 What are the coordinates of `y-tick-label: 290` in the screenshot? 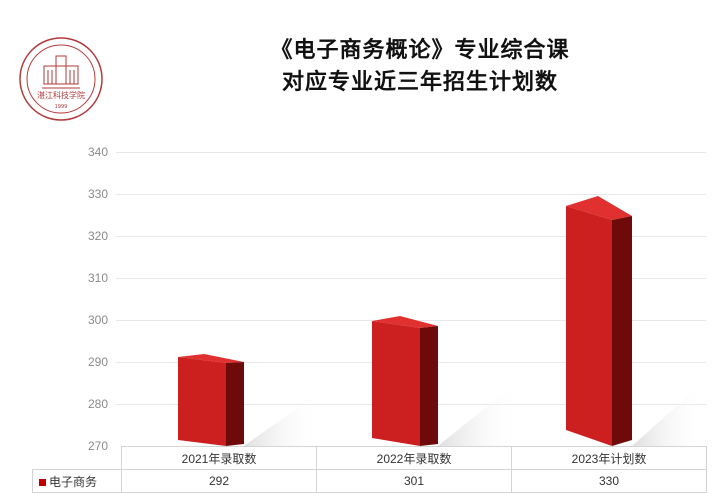 It's located at (97, 362).